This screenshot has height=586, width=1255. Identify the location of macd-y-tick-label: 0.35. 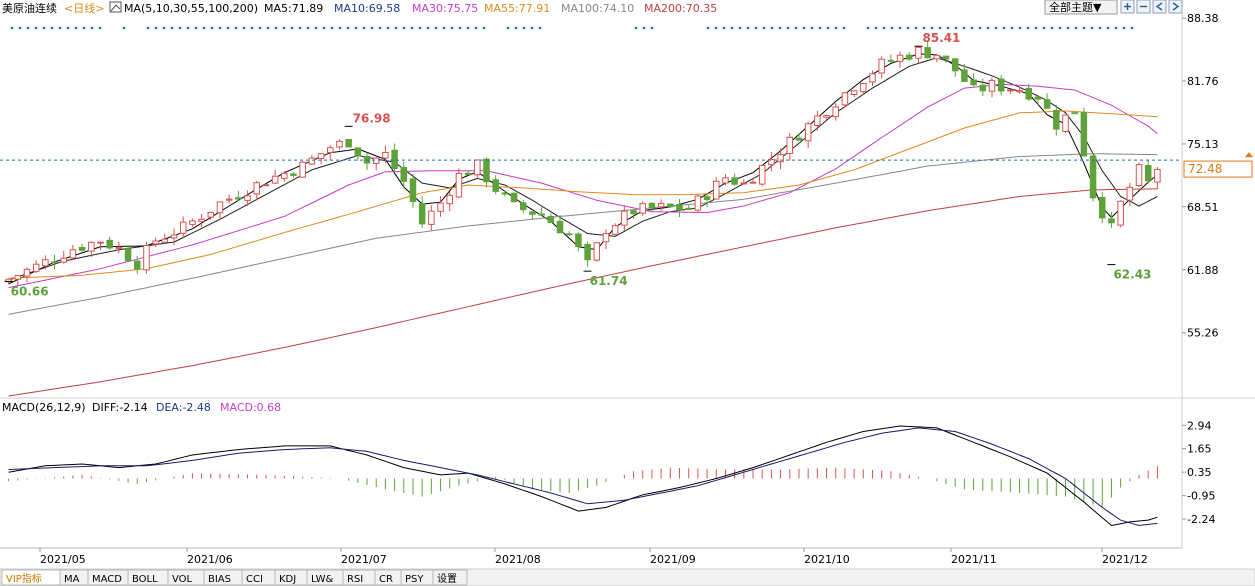
(1199, 472).